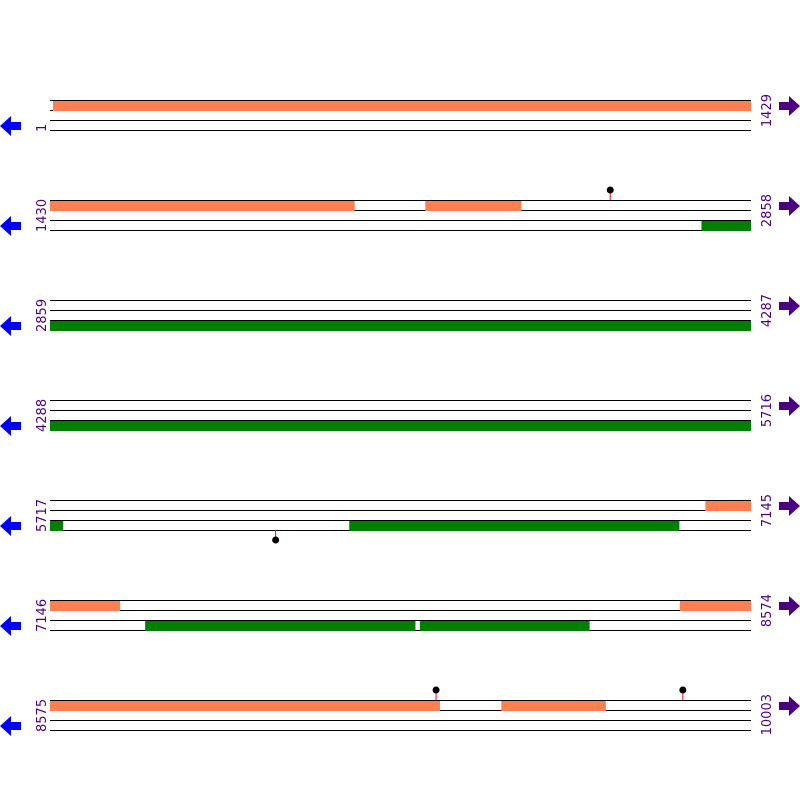  What do you see at coordinates (42, 715) in the screenshot?
I see `start-position-label: 8575` at bounding box center [42, 715].